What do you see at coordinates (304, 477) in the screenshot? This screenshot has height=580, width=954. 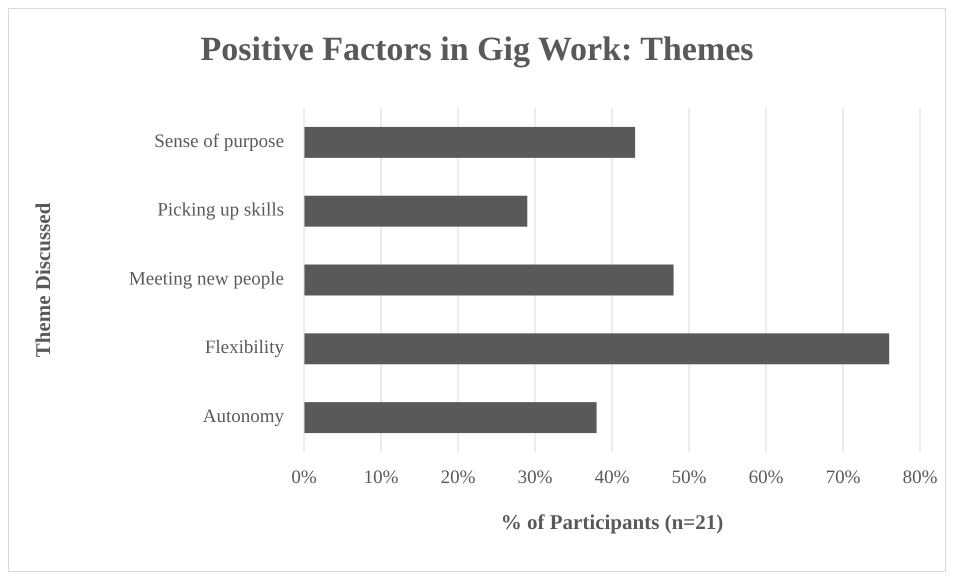 I see `x-tick-label: 0%` at bounding box center [304, 477].